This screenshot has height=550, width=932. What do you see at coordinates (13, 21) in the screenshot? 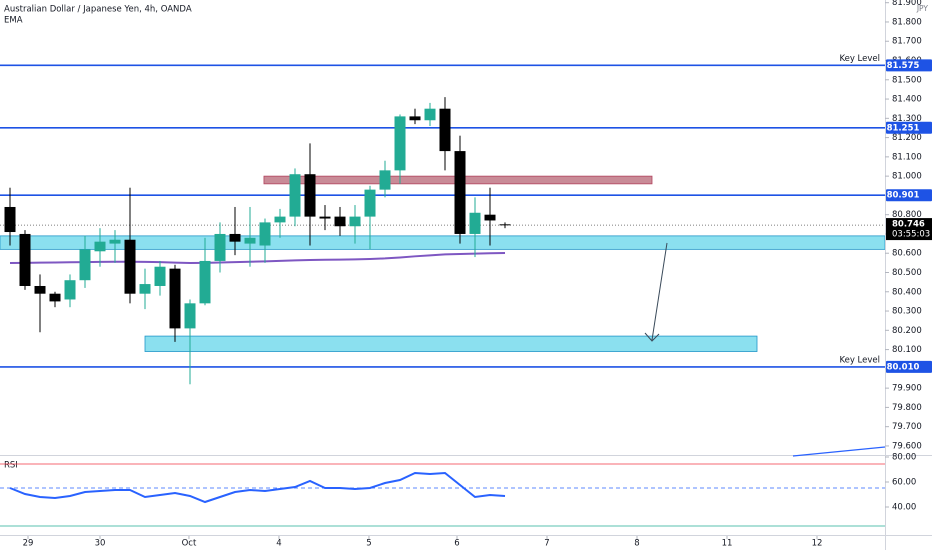
I see `indicator-label: EMA` at bounding box center [13, 21].